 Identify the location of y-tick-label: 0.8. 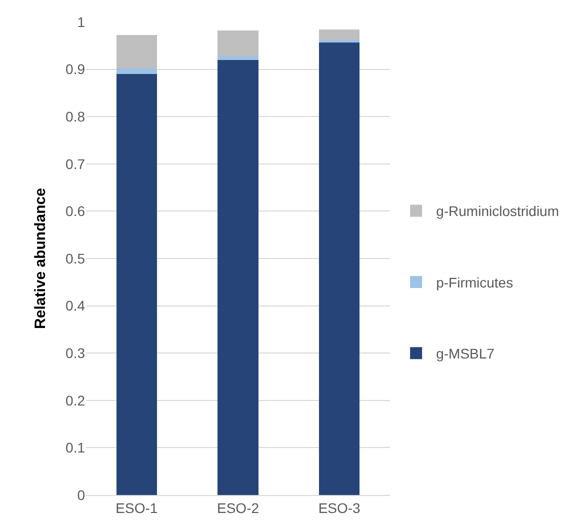
(76, 116).